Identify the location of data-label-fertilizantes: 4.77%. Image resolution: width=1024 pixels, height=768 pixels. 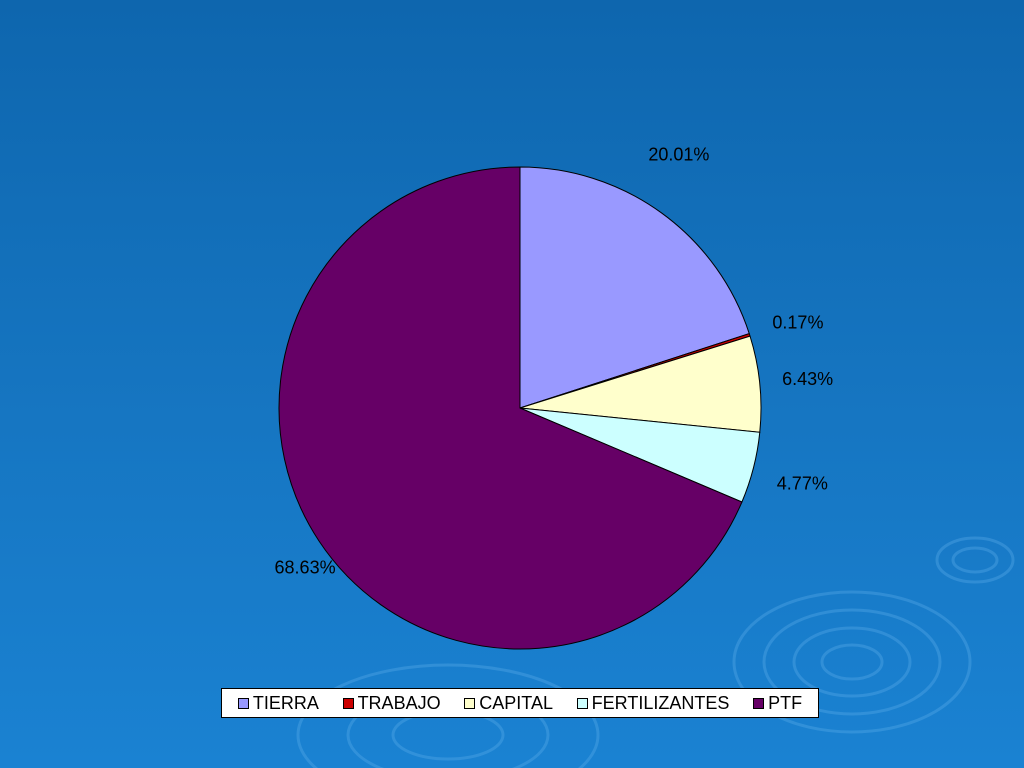
(802, 484).